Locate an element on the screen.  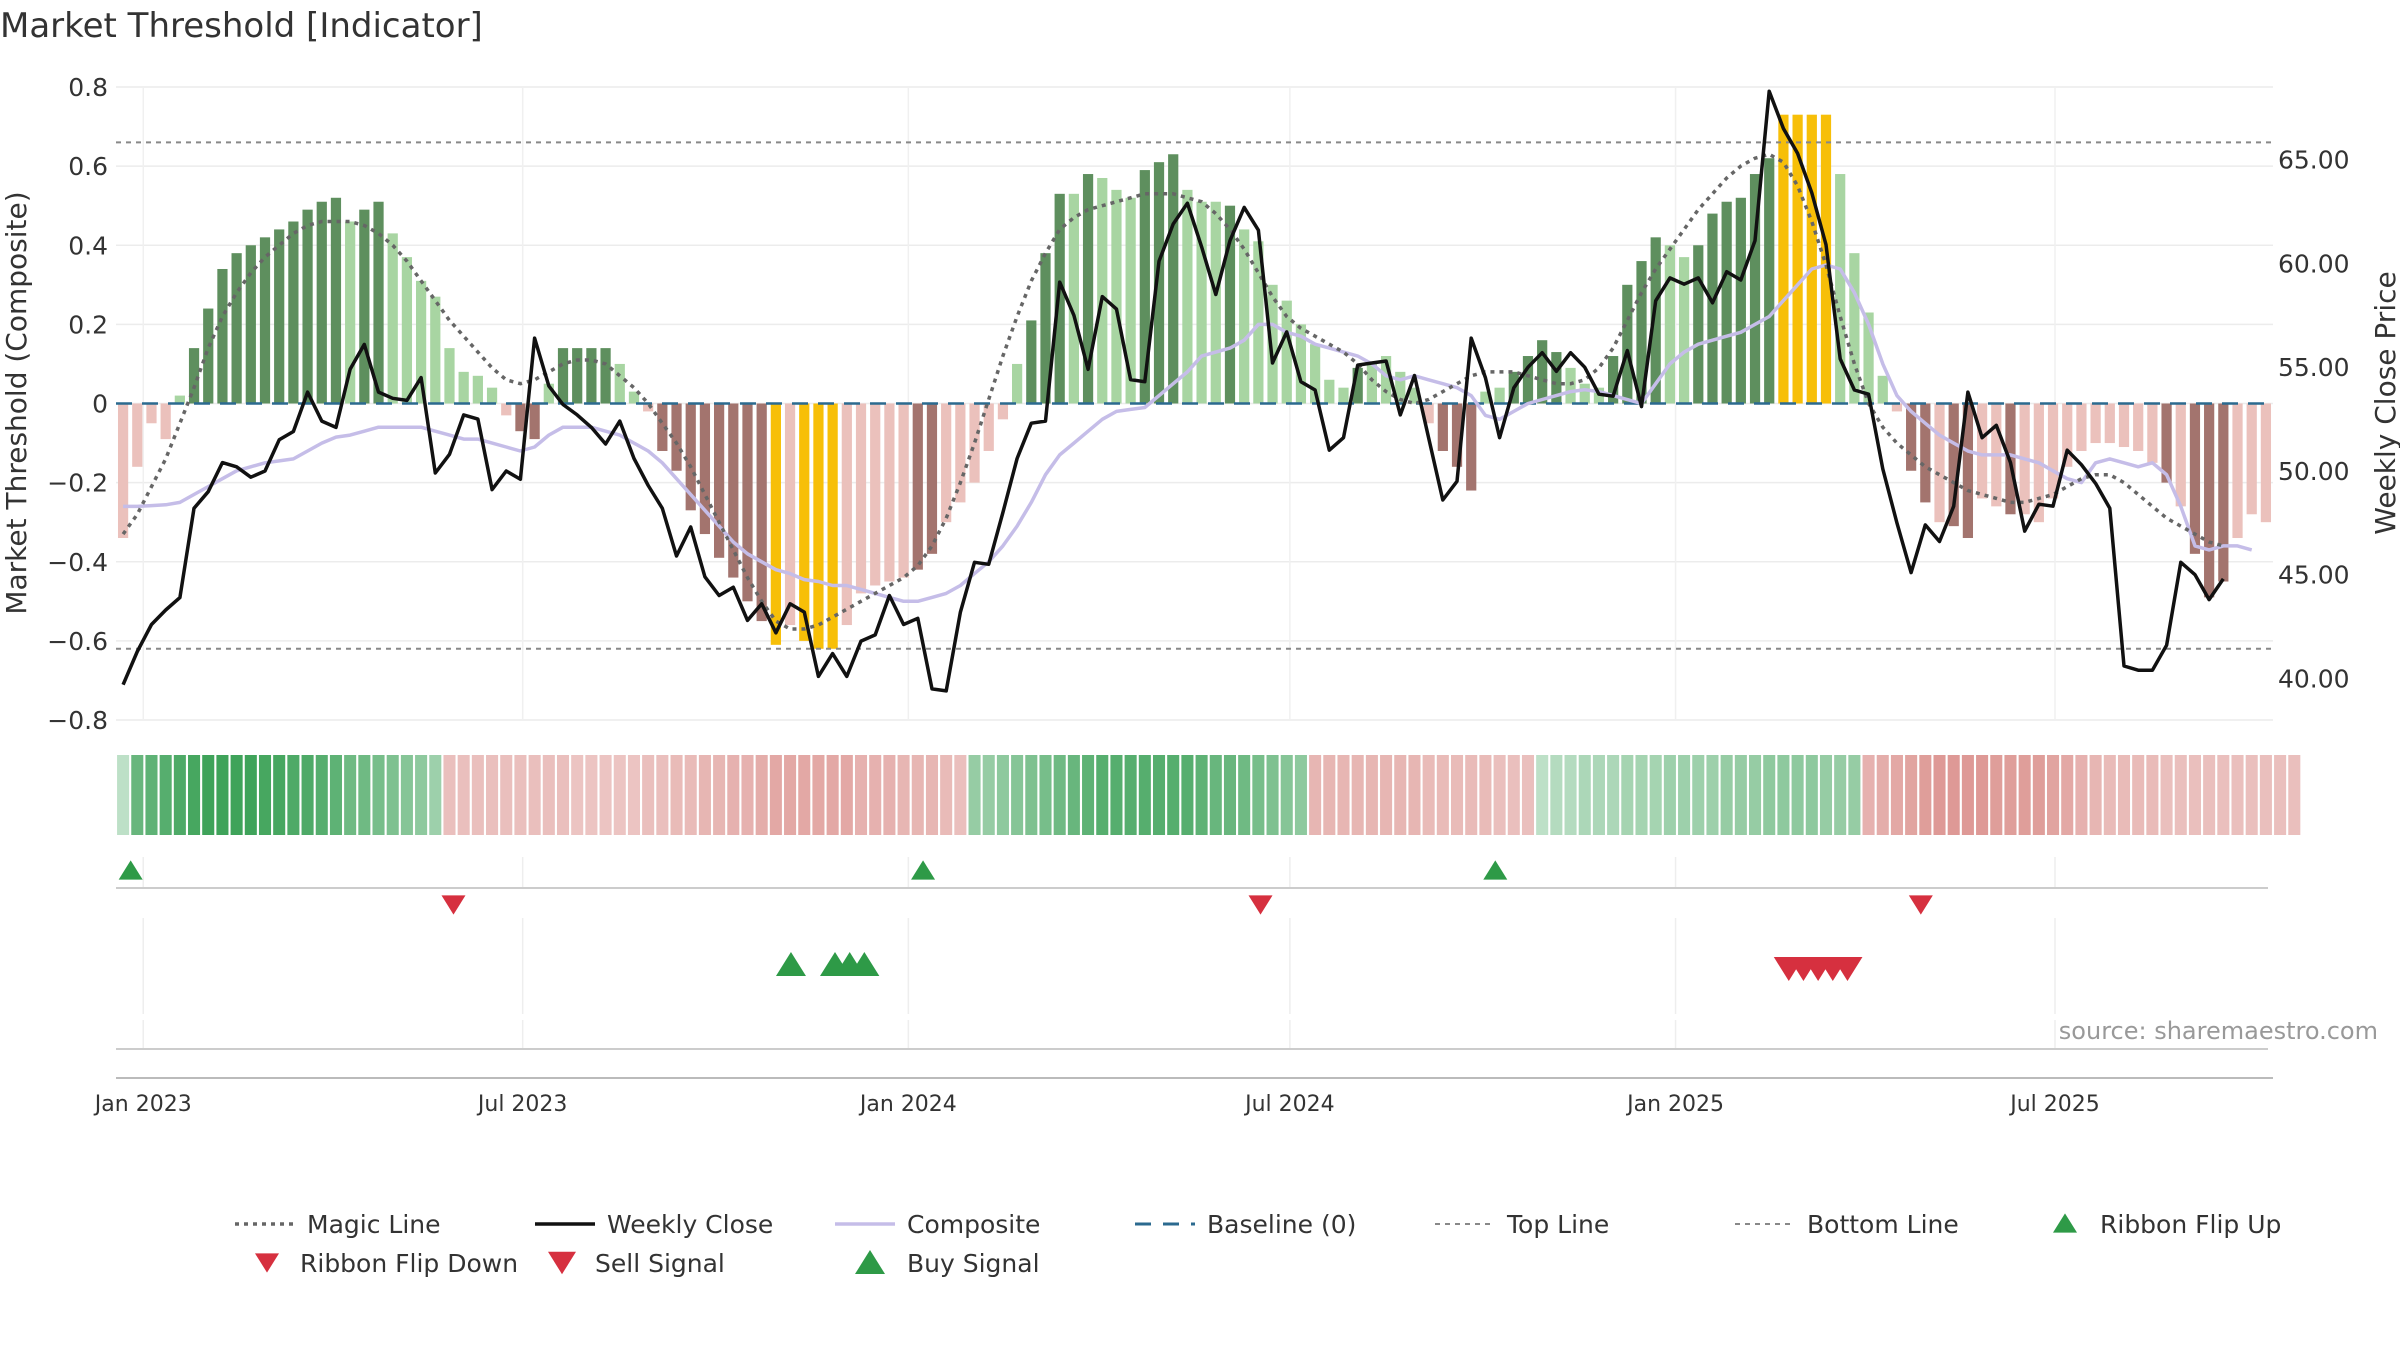
legend-item: Magic Line is located at coordinates (338, 1224).